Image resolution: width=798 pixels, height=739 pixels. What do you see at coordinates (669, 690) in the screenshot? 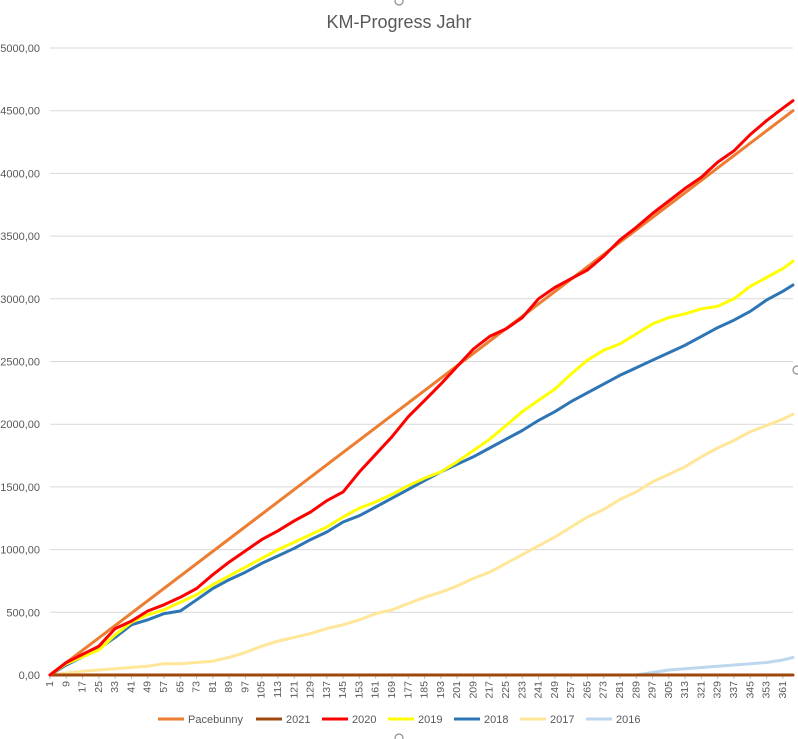
I see `x-tick-label: 305` at bounding box center [669, 690].